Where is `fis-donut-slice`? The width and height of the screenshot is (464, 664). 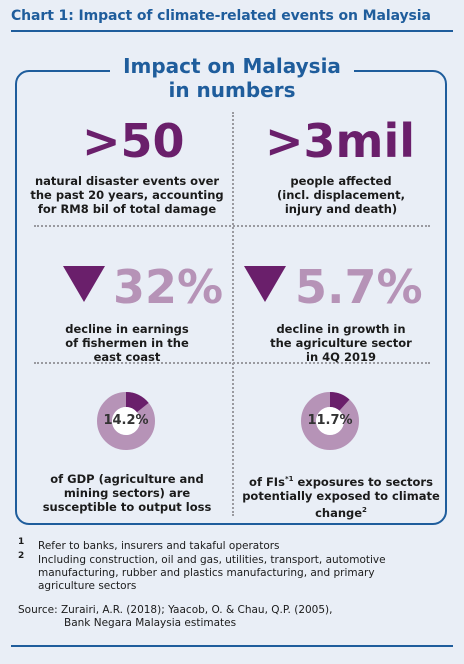 fis-donut-slice is located at coordinates (330, 421).